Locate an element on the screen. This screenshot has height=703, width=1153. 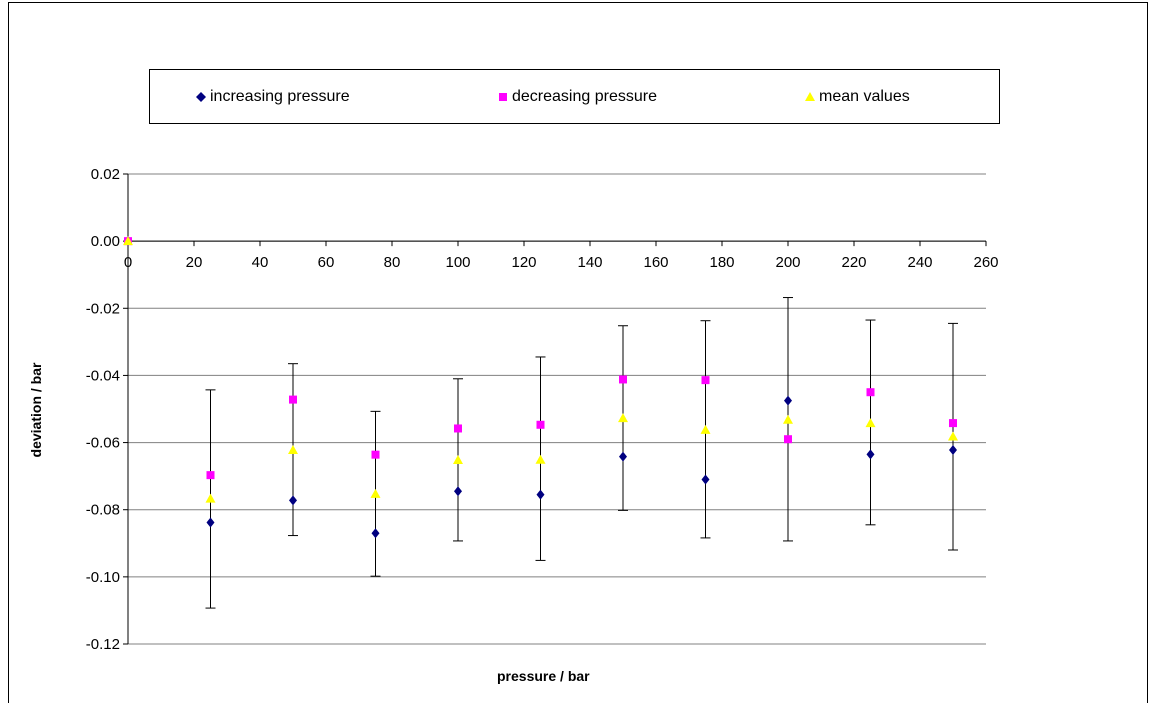
triangle-marker-icon is located at coordinates (810, 96).